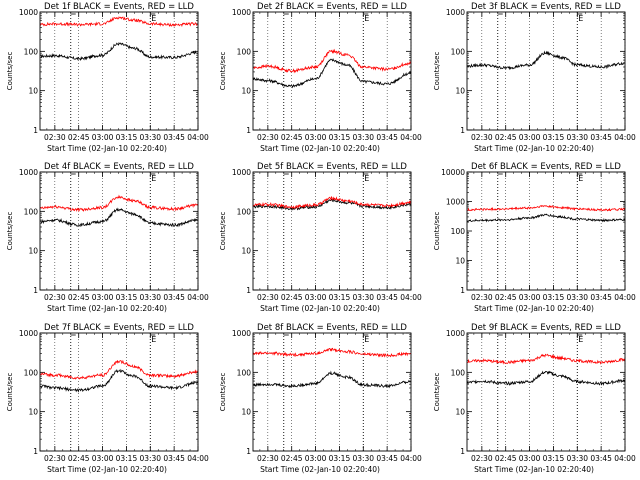 Image resolution: width=640 pixels, height=480 pixels. I want to click on chart-title: Det 4f BLACK = Events, RED = LLD, so click(119, 167).